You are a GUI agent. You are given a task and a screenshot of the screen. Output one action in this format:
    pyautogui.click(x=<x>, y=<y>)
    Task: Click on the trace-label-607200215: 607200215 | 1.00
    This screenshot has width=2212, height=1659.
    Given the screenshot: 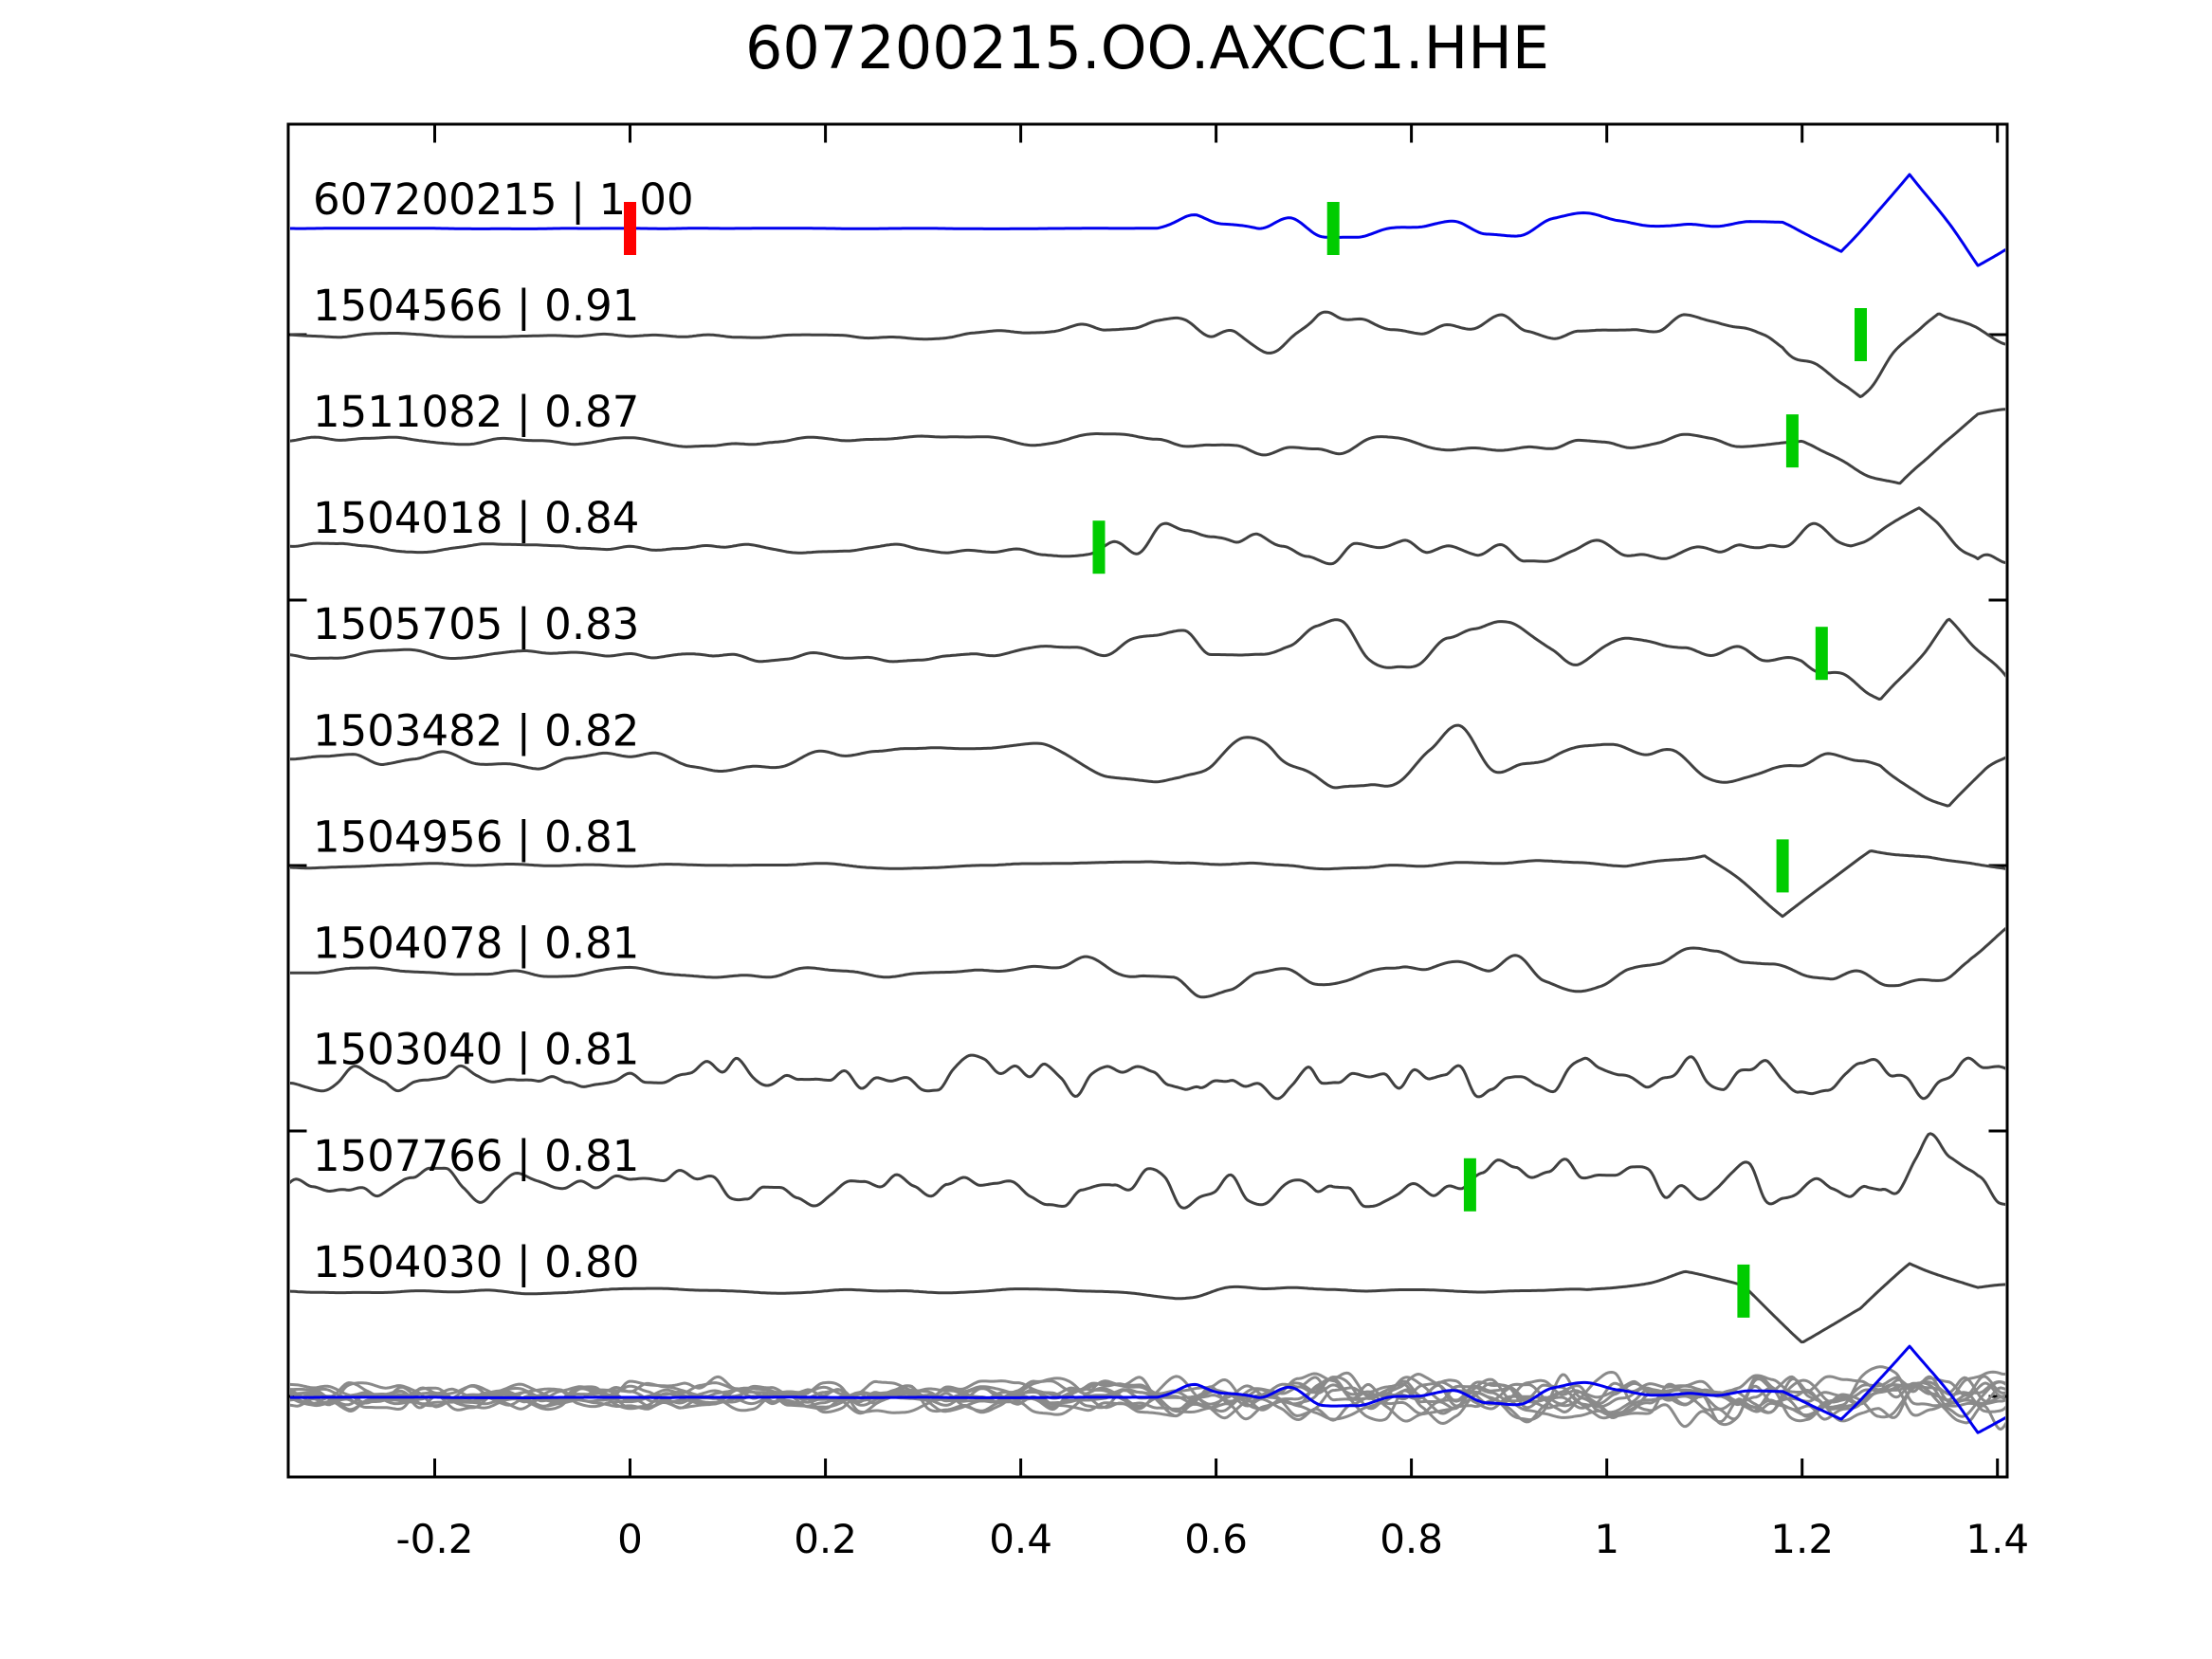 What is the action you would take?
    pyautogui.click(x=504, y=199)
    